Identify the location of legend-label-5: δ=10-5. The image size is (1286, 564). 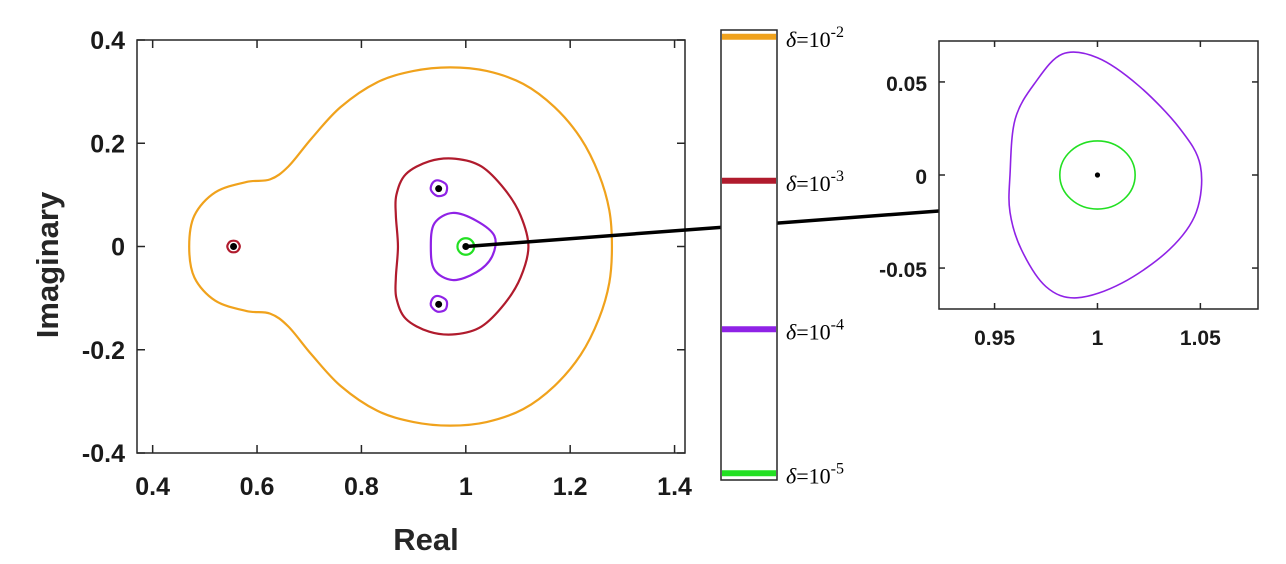
(815, 474).